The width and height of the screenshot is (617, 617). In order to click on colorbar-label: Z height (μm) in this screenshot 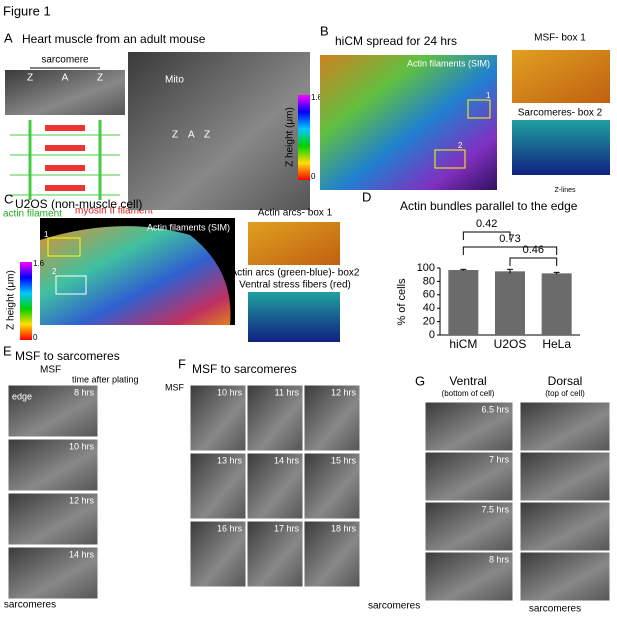, I will do `click(11, 300)`.